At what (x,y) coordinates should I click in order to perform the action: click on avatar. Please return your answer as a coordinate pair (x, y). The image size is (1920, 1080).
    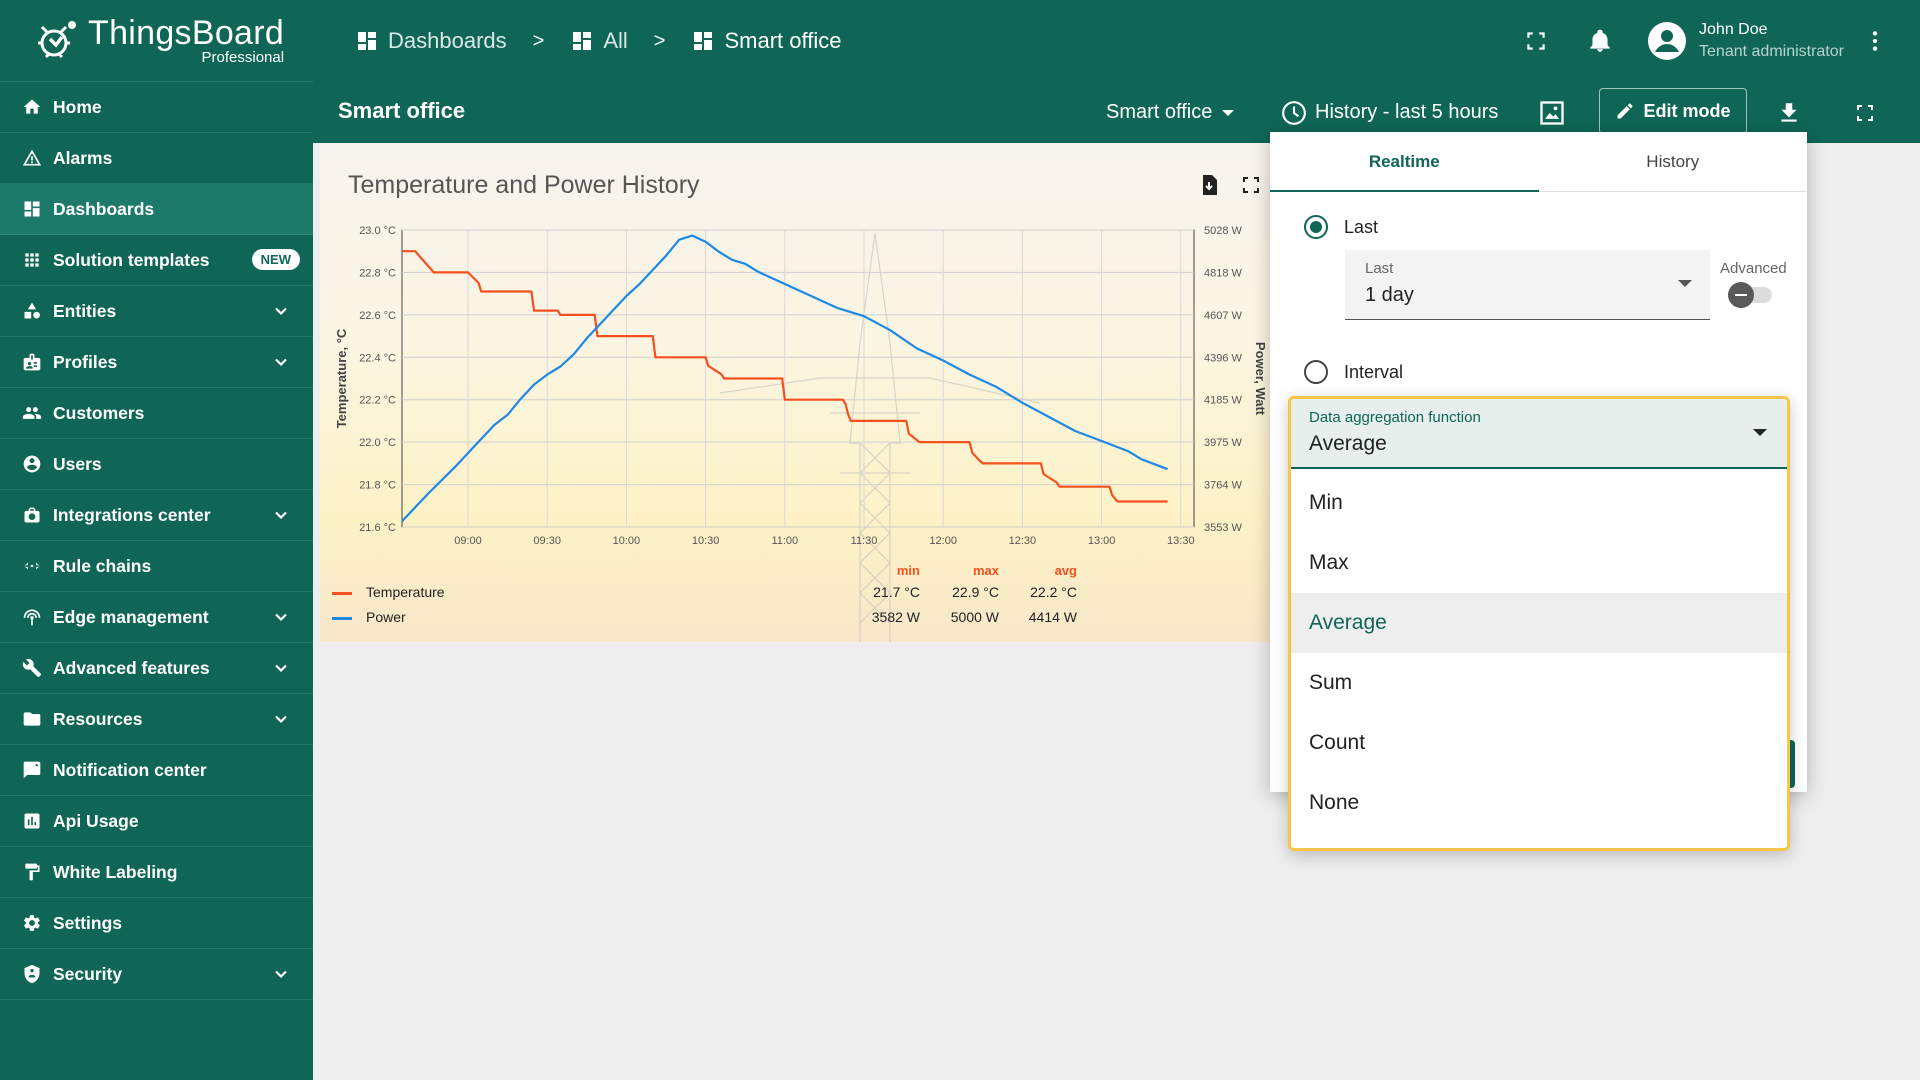
    Looking at the image, I should click on (1667, 41).